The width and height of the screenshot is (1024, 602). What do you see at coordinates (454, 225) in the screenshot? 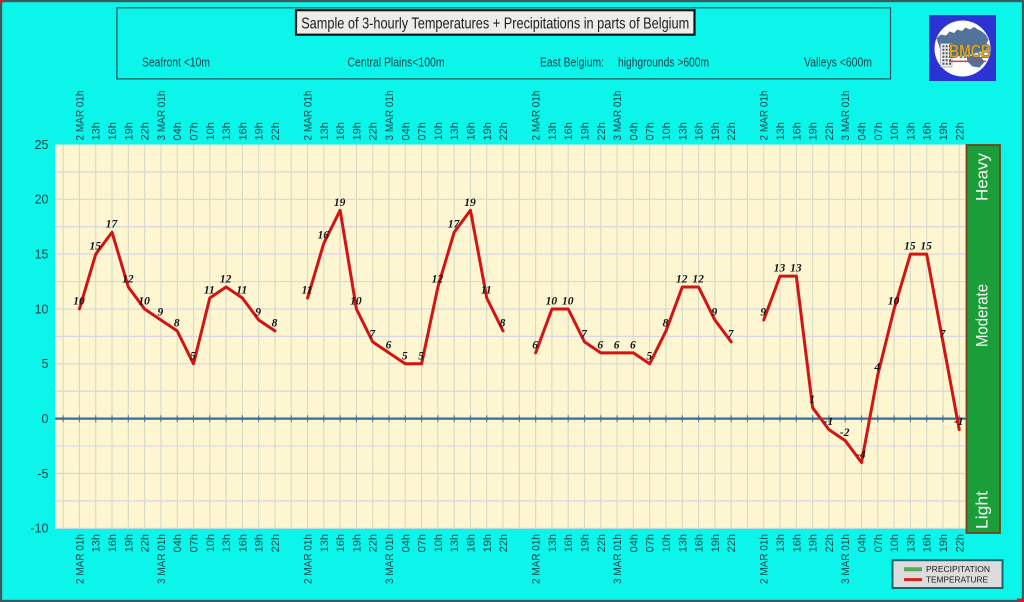
I see `svg-text: 17` at bounding box center [454, 225].